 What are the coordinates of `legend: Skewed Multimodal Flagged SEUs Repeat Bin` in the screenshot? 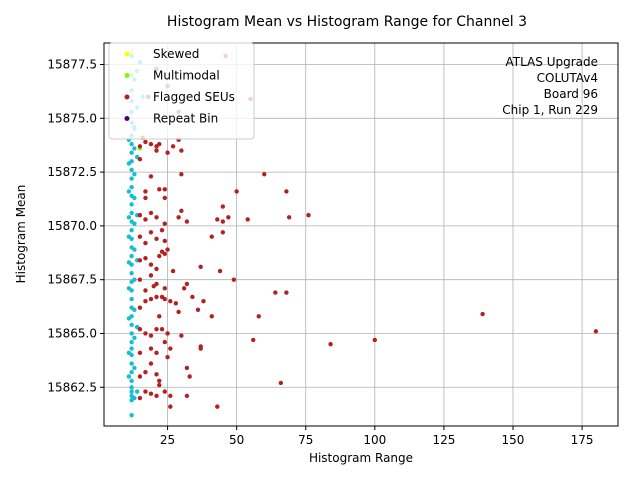 It's located at (181, 91).